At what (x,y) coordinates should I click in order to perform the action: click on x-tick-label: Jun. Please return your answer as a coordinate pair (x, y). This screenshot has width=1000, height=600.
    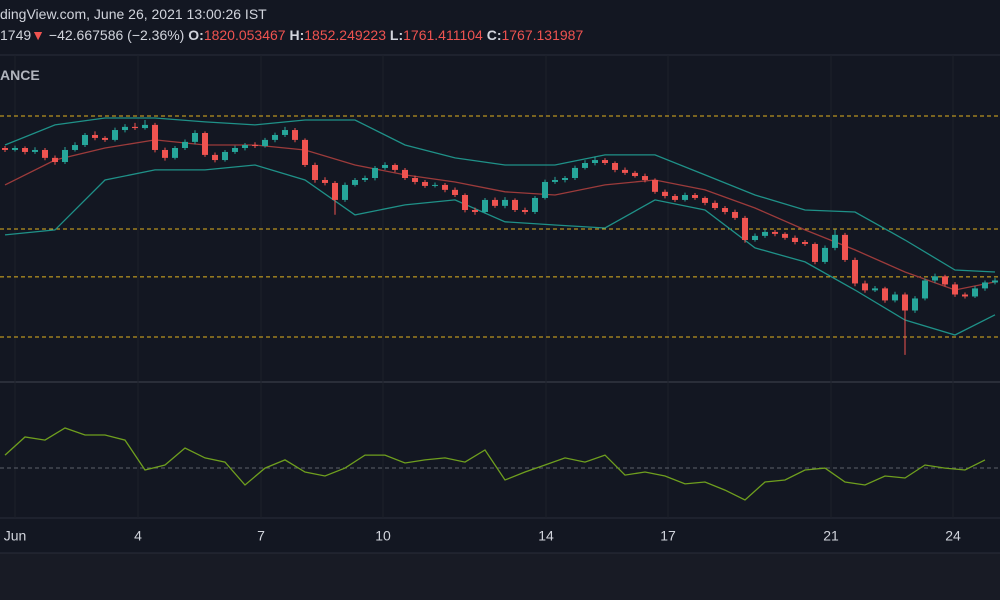
    Looking at the image, I should click on (15, 536).